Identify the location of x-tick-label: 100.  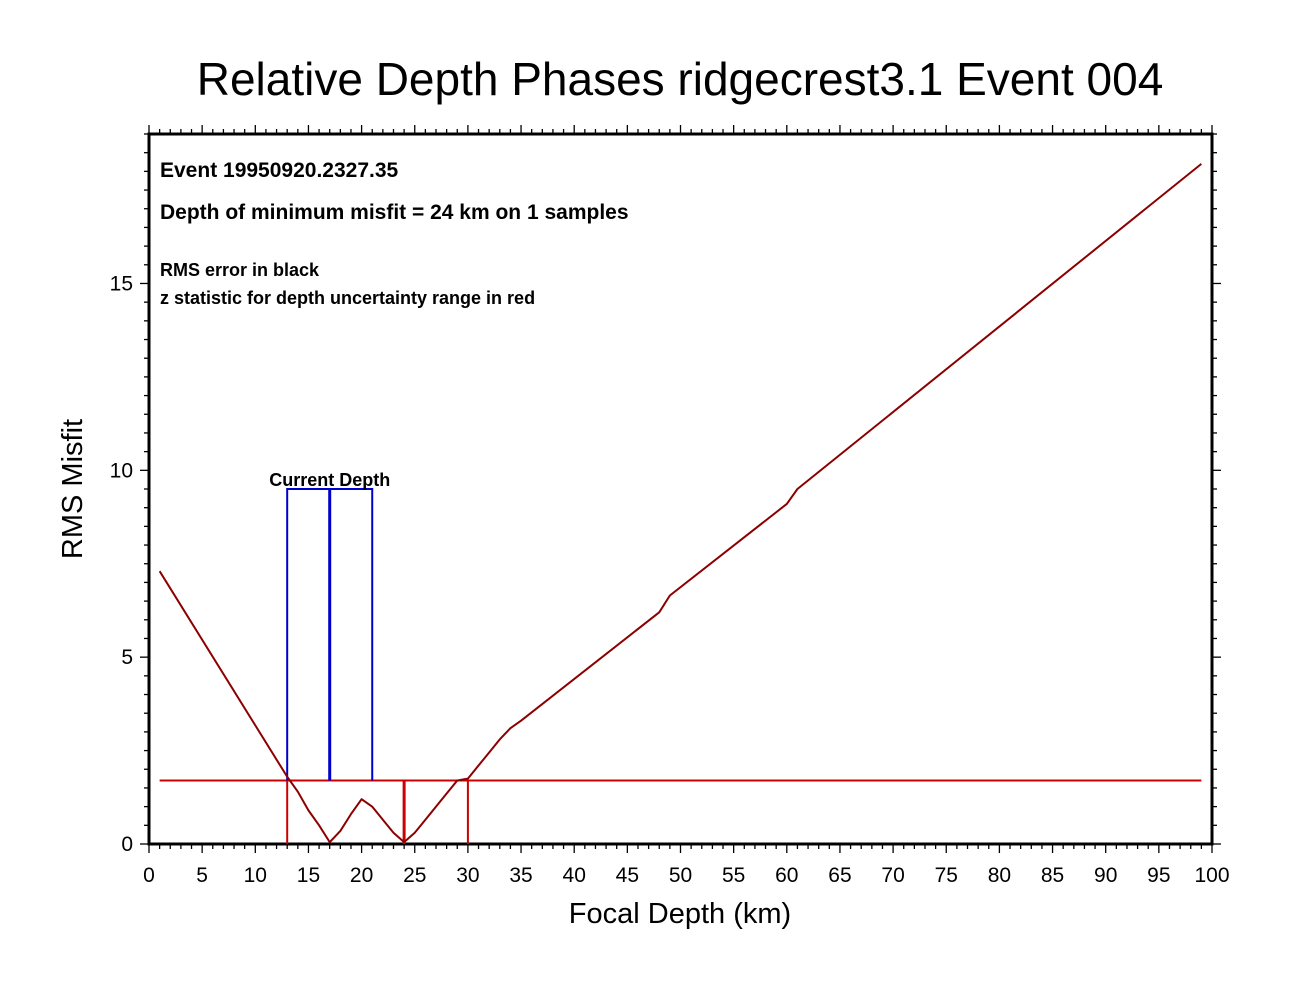
(1211, 875).